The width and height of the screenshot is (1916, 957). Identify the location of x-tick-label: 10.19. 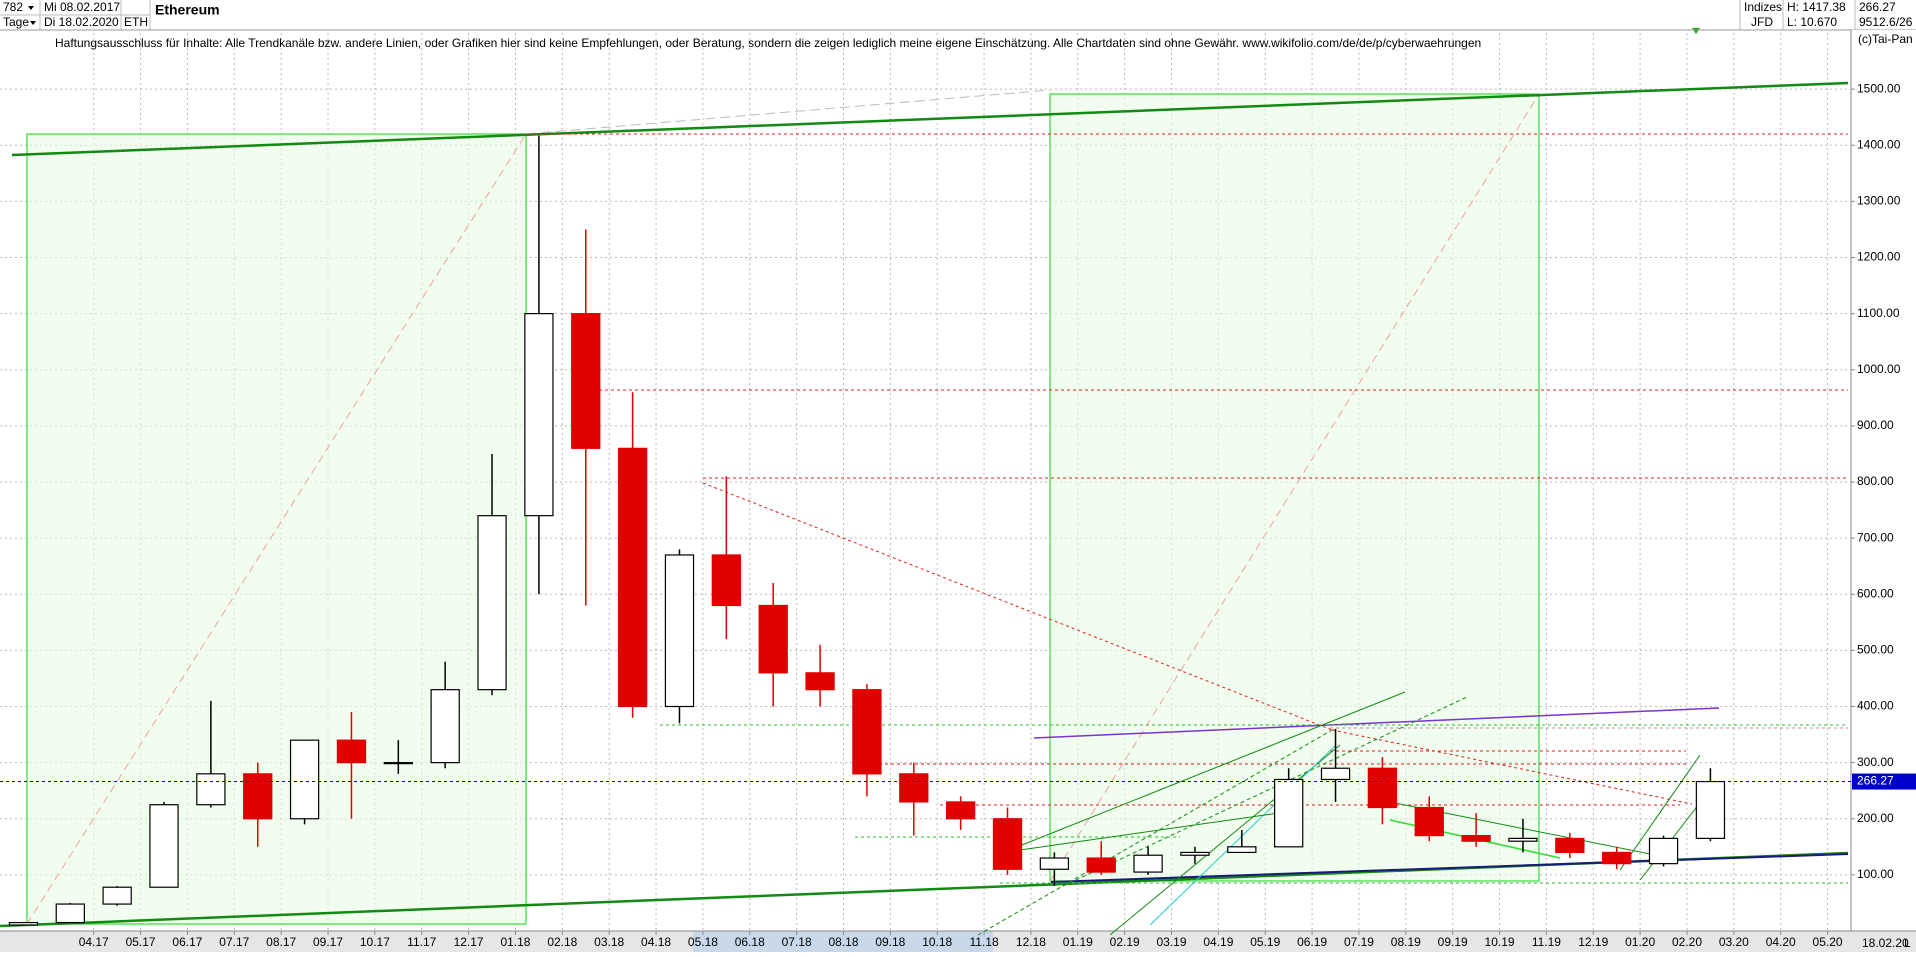
(1500, 942).